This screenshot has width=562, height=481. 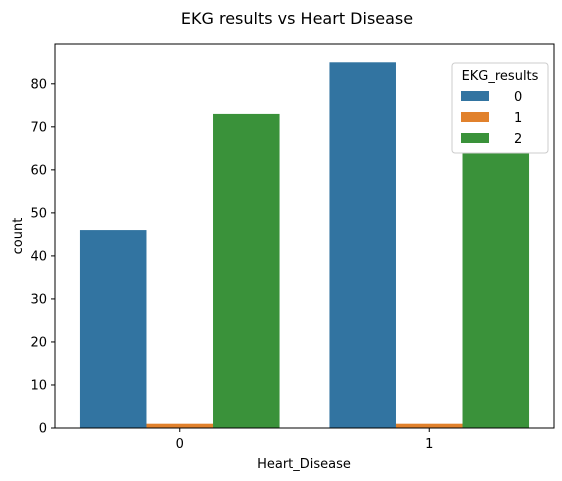 I want to click on y-tick-label: 50, so click(x=38, y=213).